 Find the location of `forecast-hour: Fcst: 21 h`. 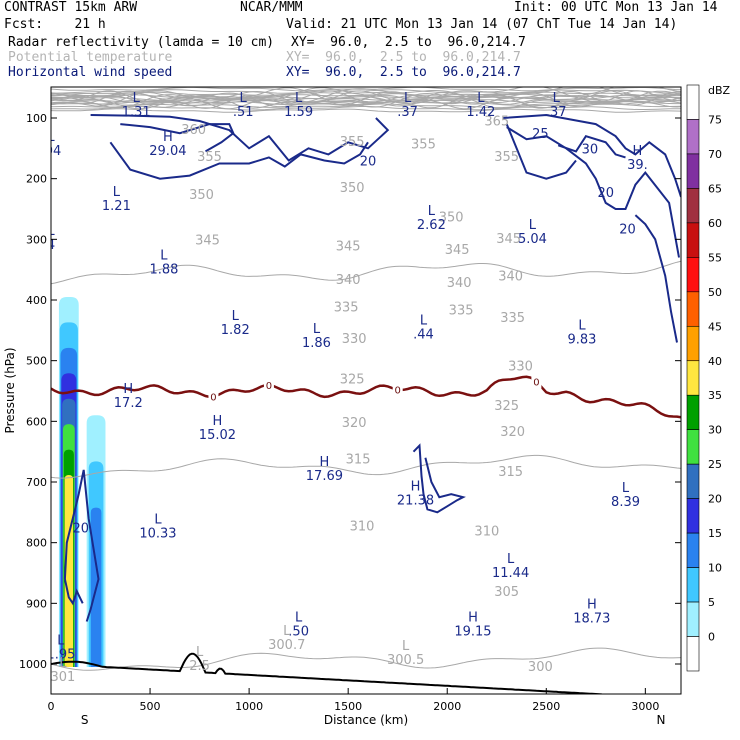

forecast-hour: Fcst: 21 h is located at coordinates (55, 24).